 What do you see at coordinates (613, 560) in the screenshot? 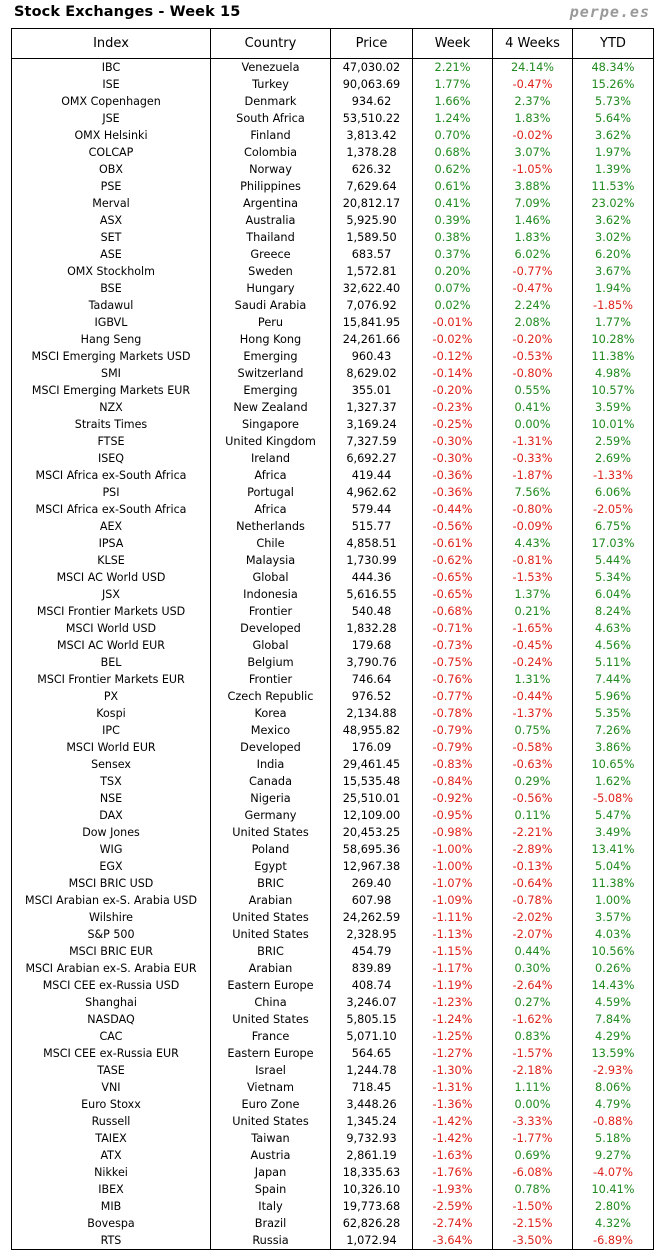
I see `ytd-cell: 5.44%` at bounding box center [613, 560].